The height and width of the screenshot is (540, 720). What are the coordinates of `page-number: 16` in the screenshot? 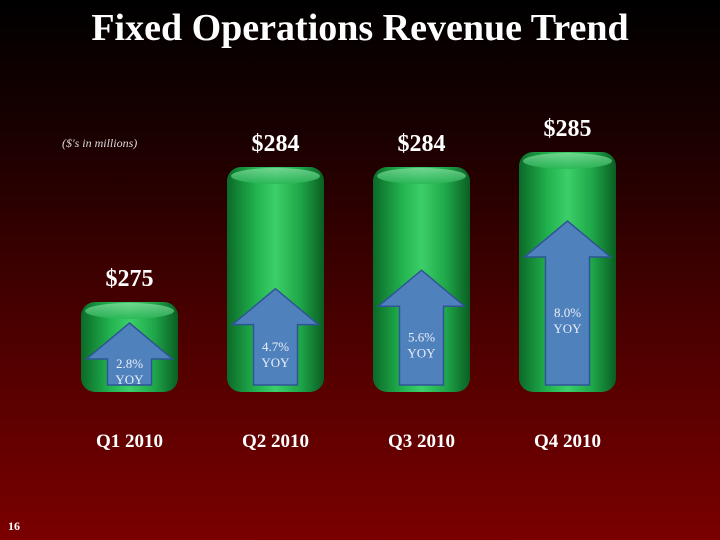 It's located at (14, 526).